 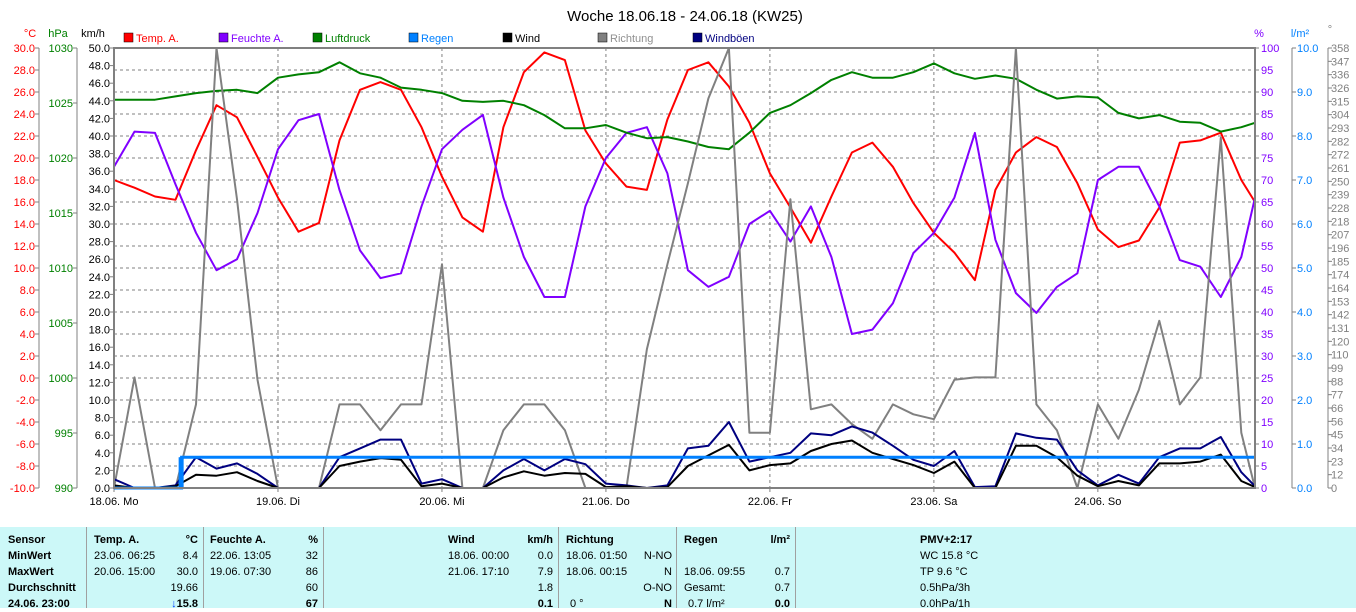 I want to click on direction-current-deg: 0 °, so click(x=577, y=604).